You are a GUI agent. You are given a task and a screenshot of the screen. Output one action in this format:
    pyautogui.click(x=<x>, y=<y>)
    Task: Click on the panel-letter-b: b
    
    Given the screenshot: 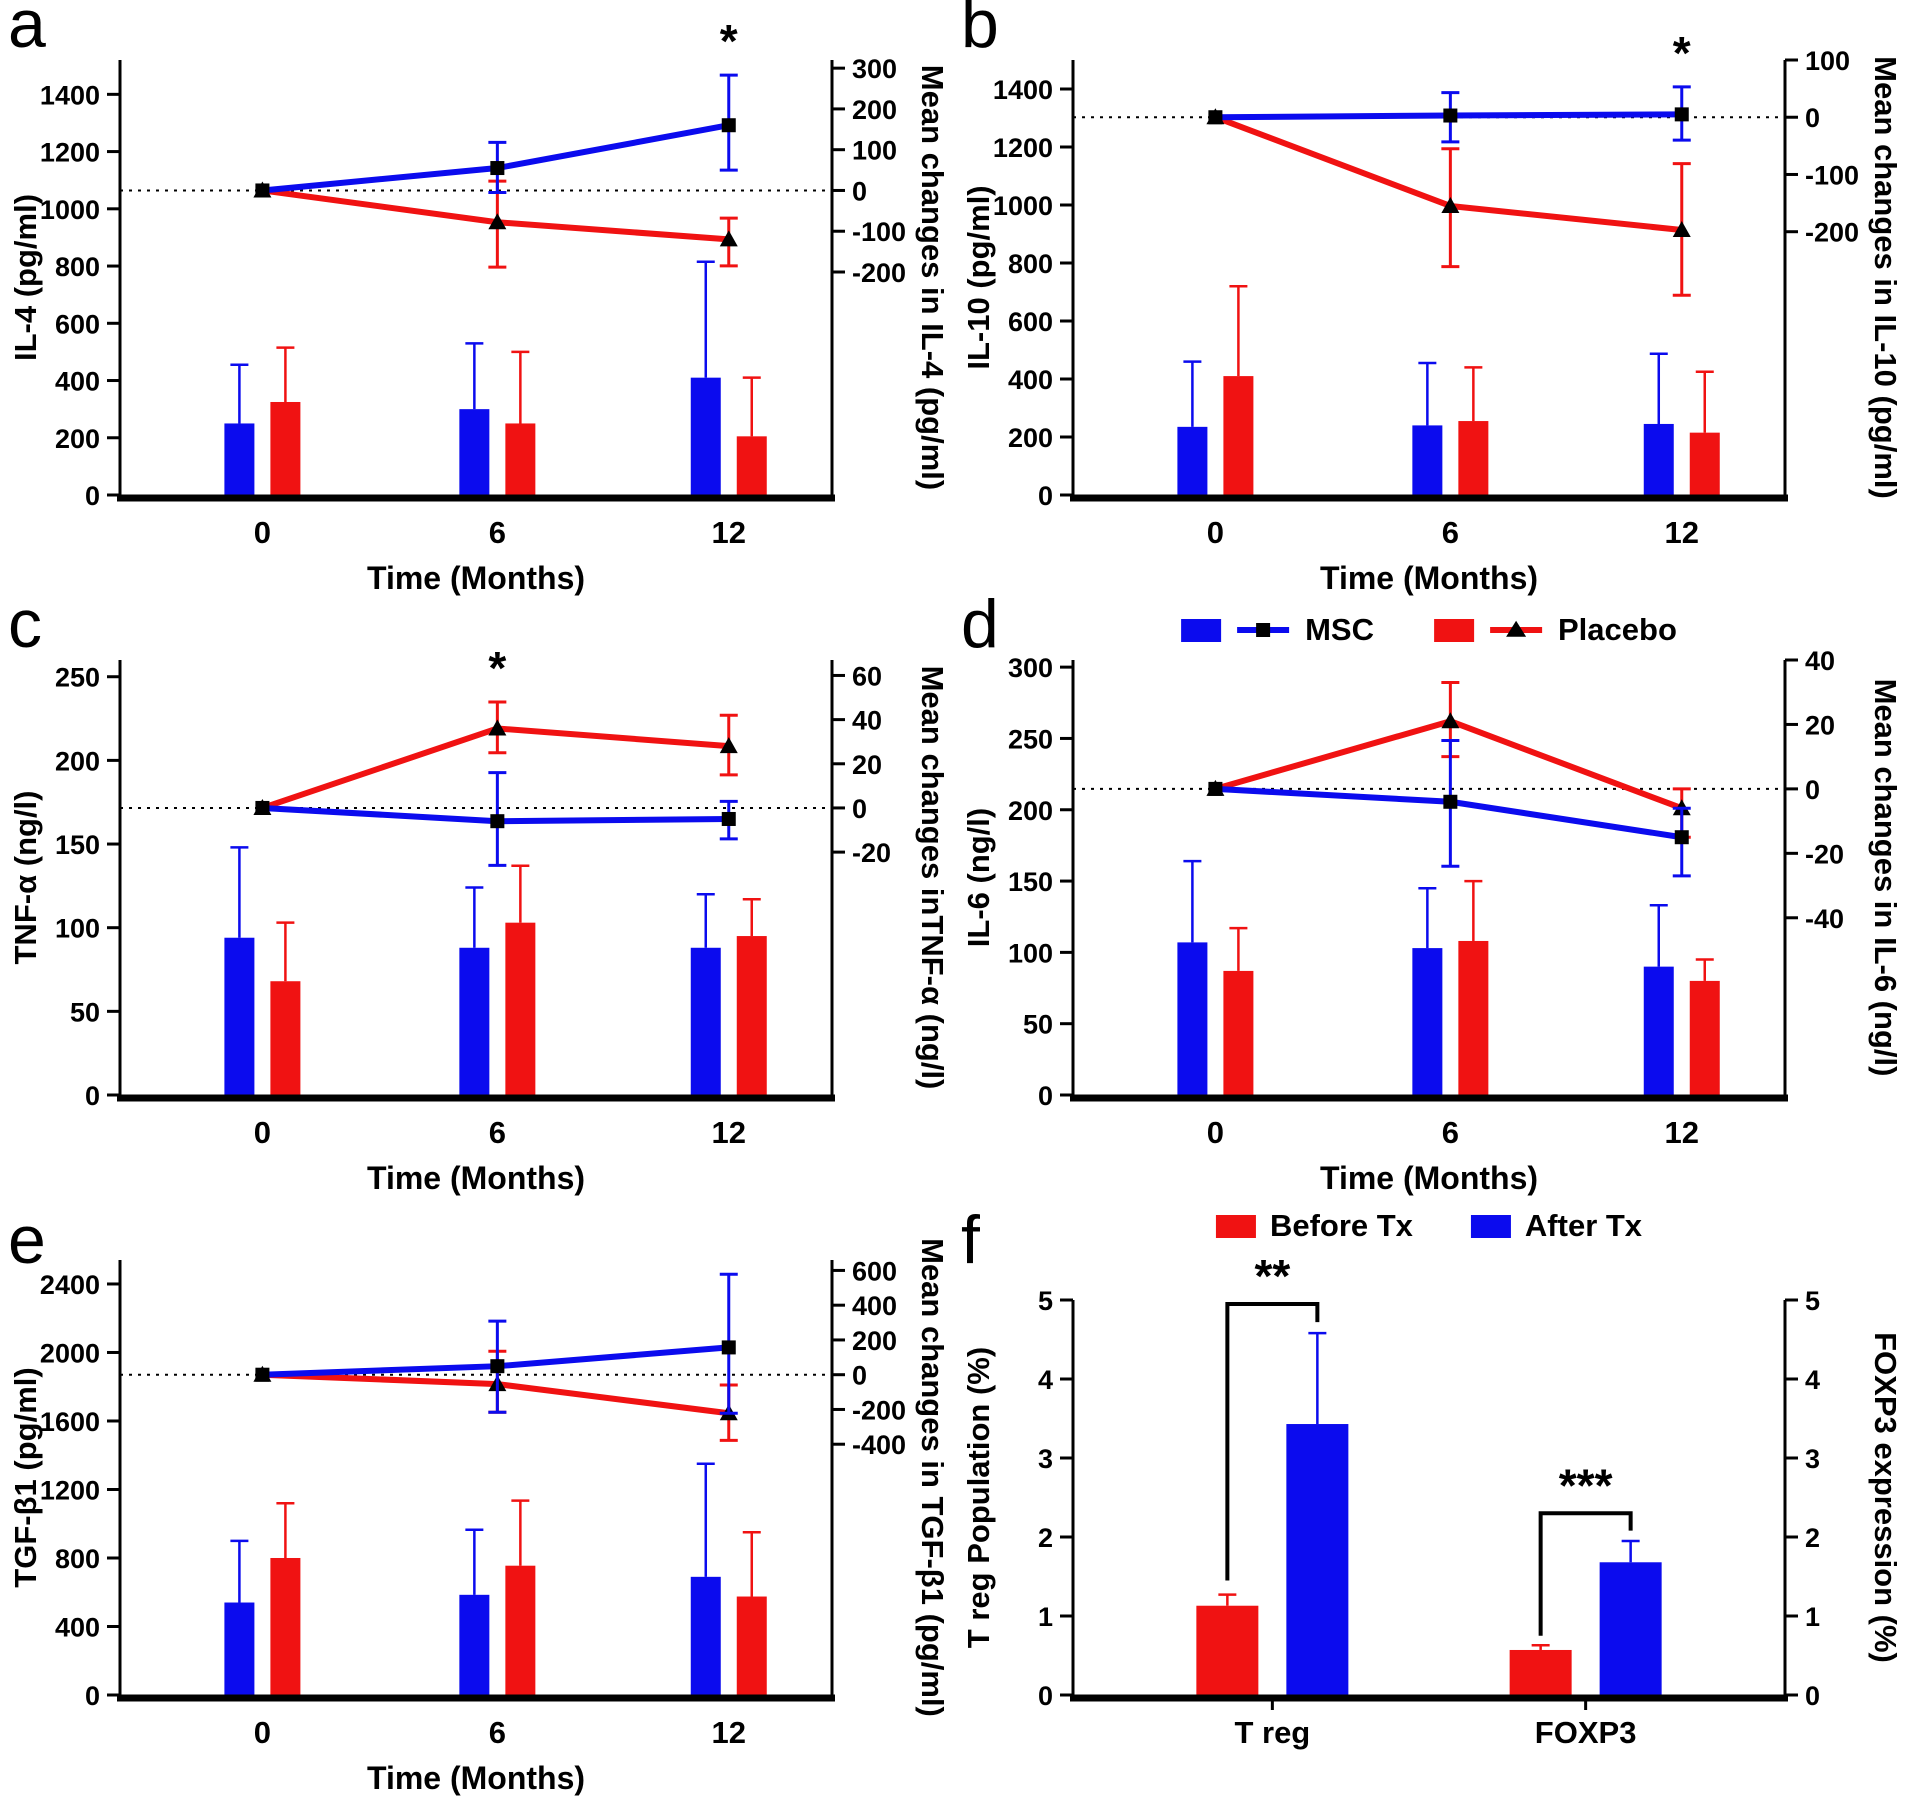 What is the action you would take?
    pyautogui.click(x=980, y=31)
    